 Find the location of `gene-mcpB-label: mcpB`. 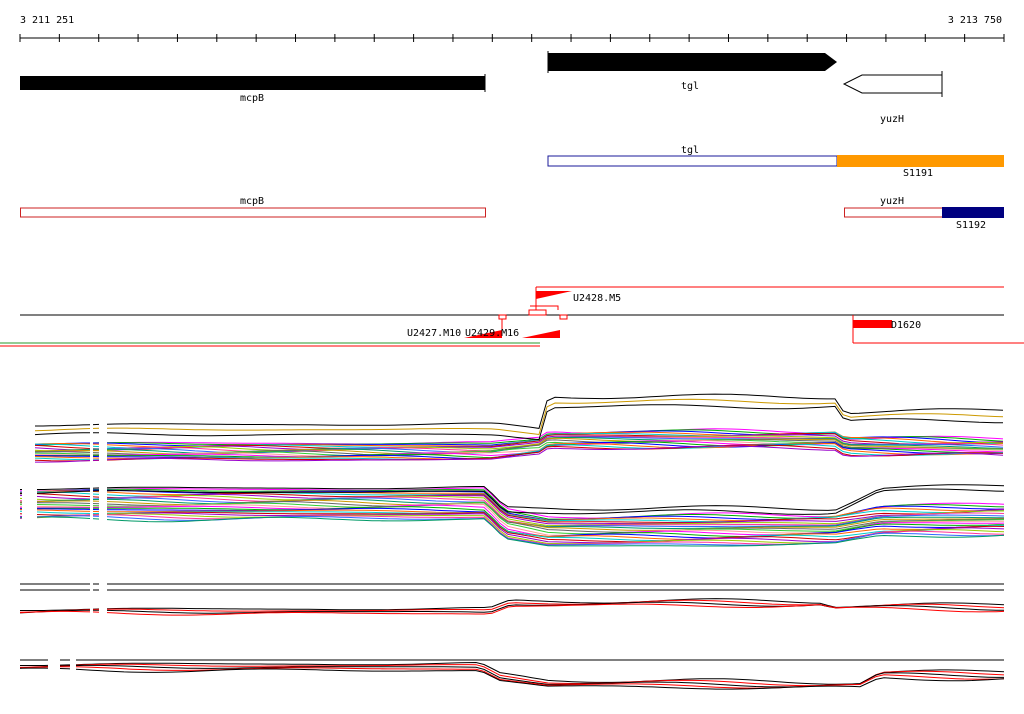

gene-mcpB-label: mcpB is located at coordinates (252, 98).